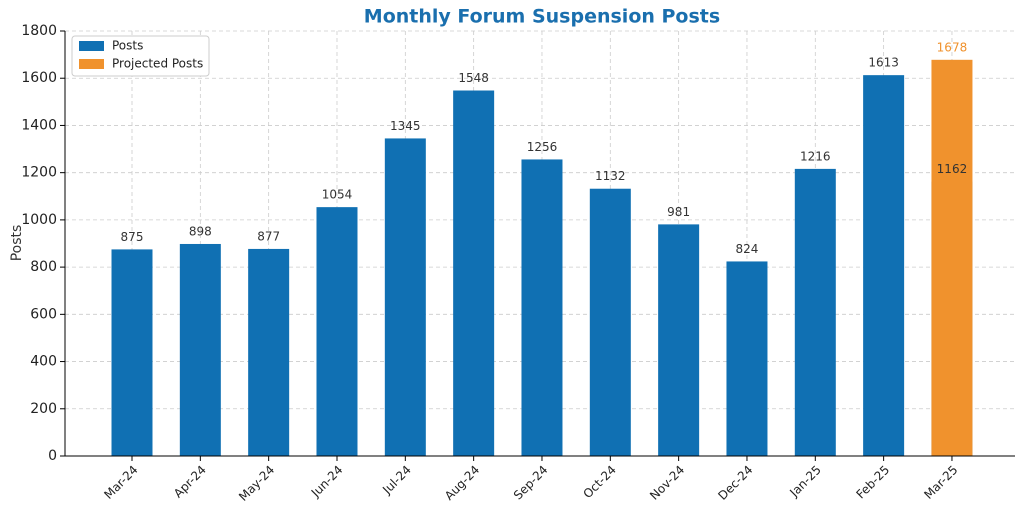 The height and width of the screenshot is (508, 1024). Describe the element at coordinates (256, 483) in the screenshot. I see `x-tick-label: May-24` at that location.